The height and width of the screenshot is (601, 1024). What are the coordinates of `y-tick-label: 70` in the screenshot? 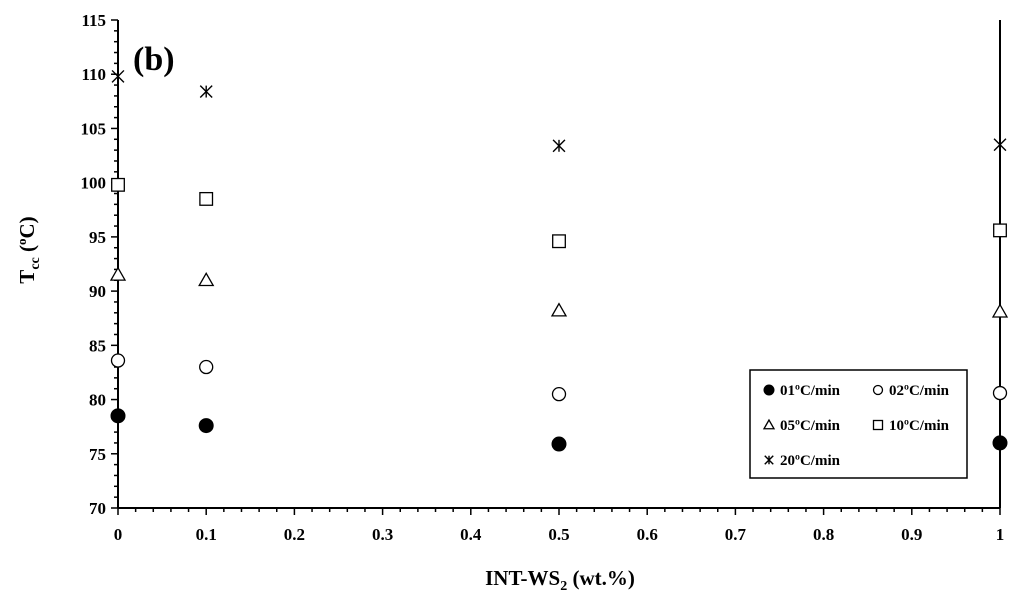 It's located at (97, 508).